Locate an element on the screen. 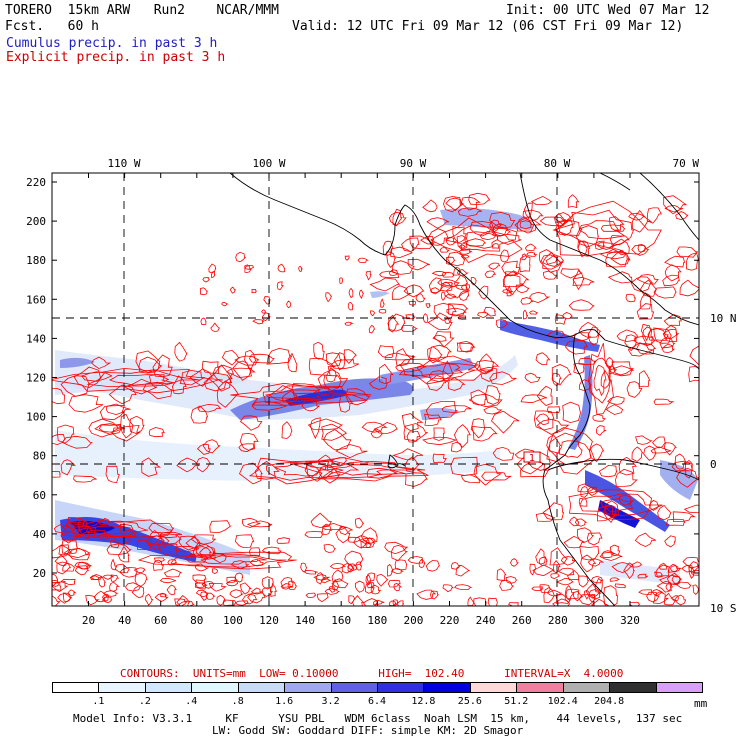 The height and width of the screenshot is (740, 740). legend-explicit: Explicit precip. in past 3 h is located at coordinates (116, 57).